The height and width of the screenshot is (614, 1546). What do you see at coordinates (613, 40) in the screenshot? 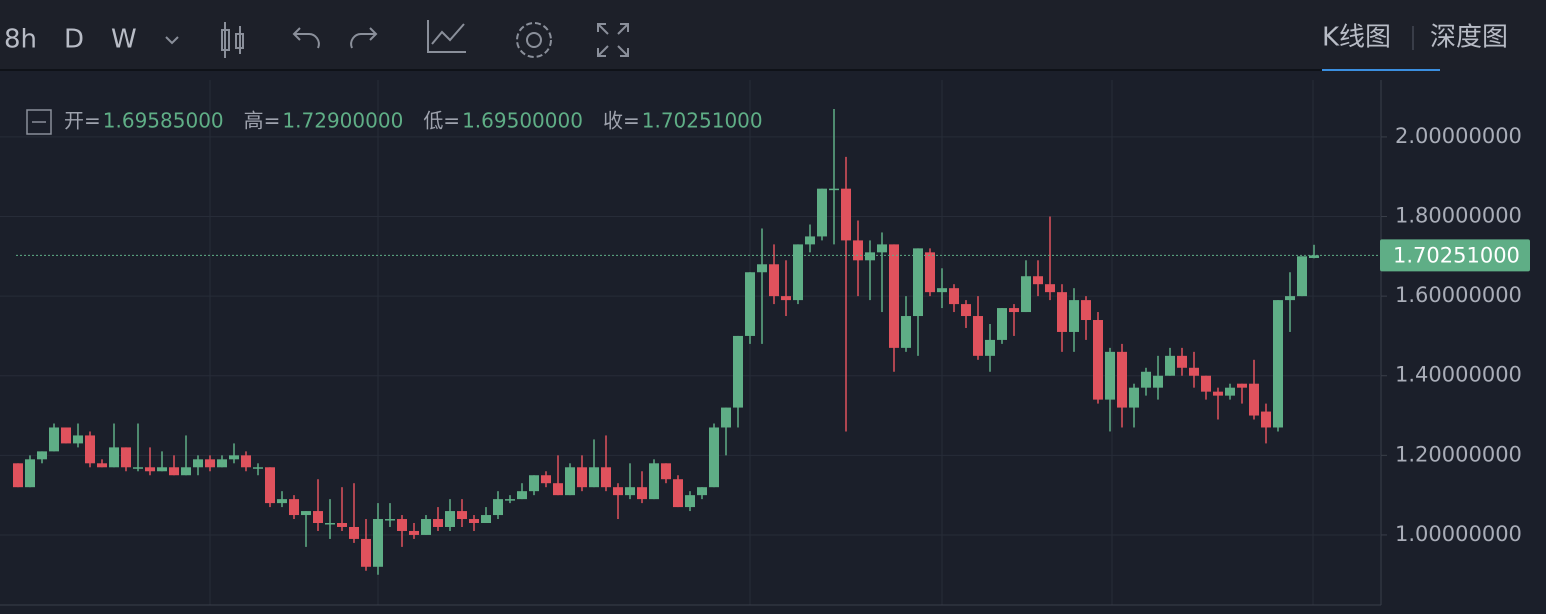
I see `fullscreen-icon` at bounding box center [613, 40].